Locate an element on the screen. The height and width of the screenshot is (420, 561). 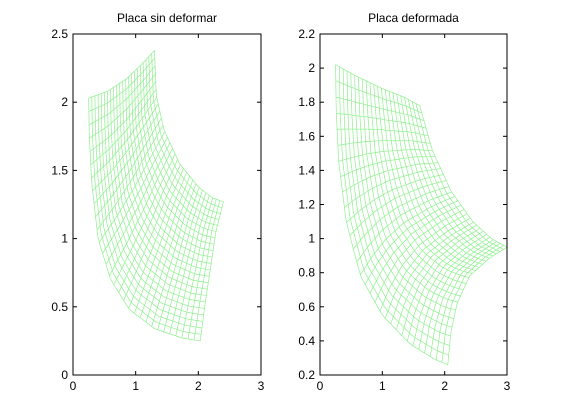
y-tick-label: 2.5 is located at coordinates (59, 34).